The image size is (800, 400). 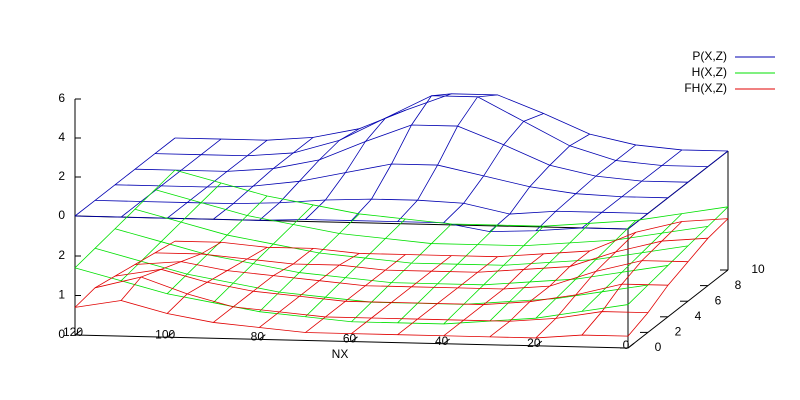 What do you see at coordinates (165, 334) in the screenshot?
I see `x-tick-label: 100` at bounding box center [165, 334].